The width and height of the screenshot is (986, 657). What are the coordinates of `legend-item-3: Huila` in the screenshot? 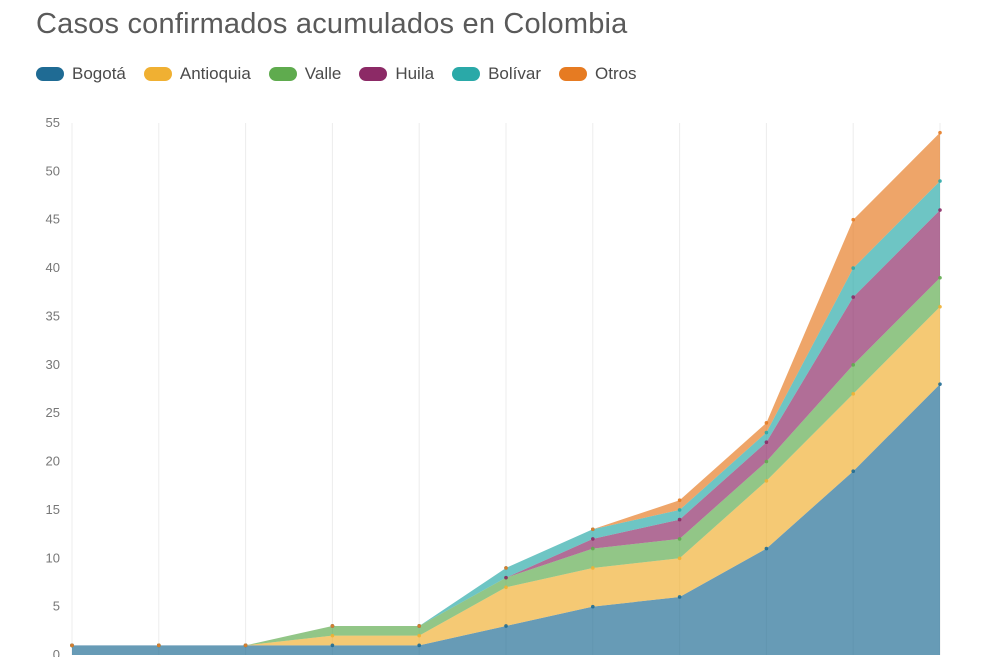 It's located at (396, 74).